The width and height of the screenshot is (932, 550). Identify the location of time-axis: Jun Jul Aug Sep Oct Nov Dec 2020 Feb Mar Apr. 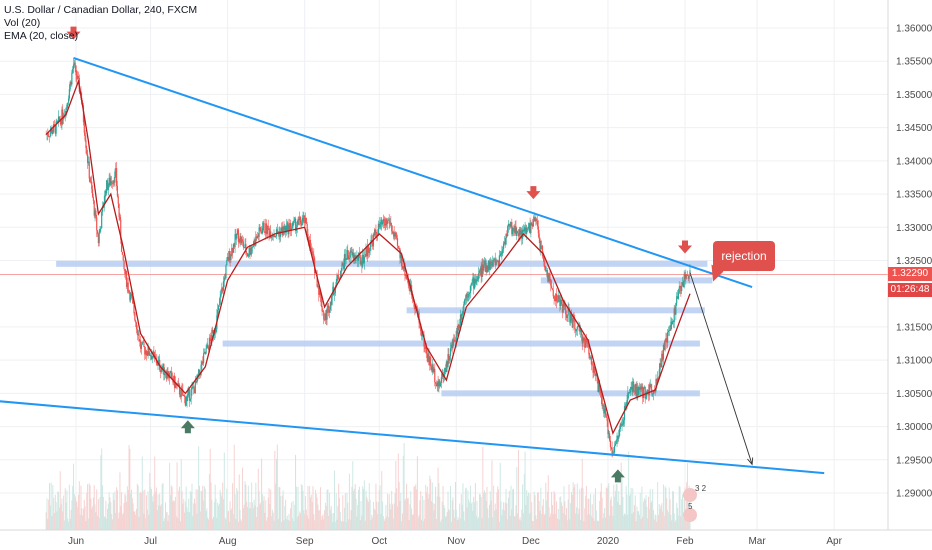
(455, 541).